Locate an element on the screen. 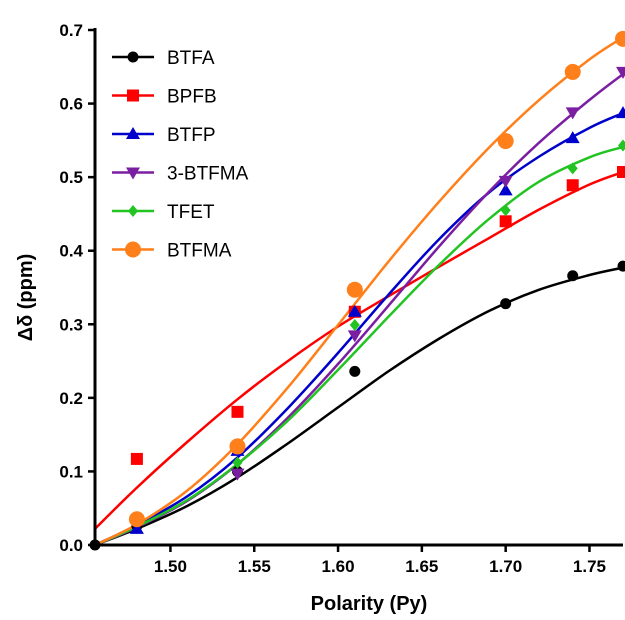 The width and height of the screenshot is (625, 620). legend-item-bpfb: BPFB is located at coordinates (164, 97).